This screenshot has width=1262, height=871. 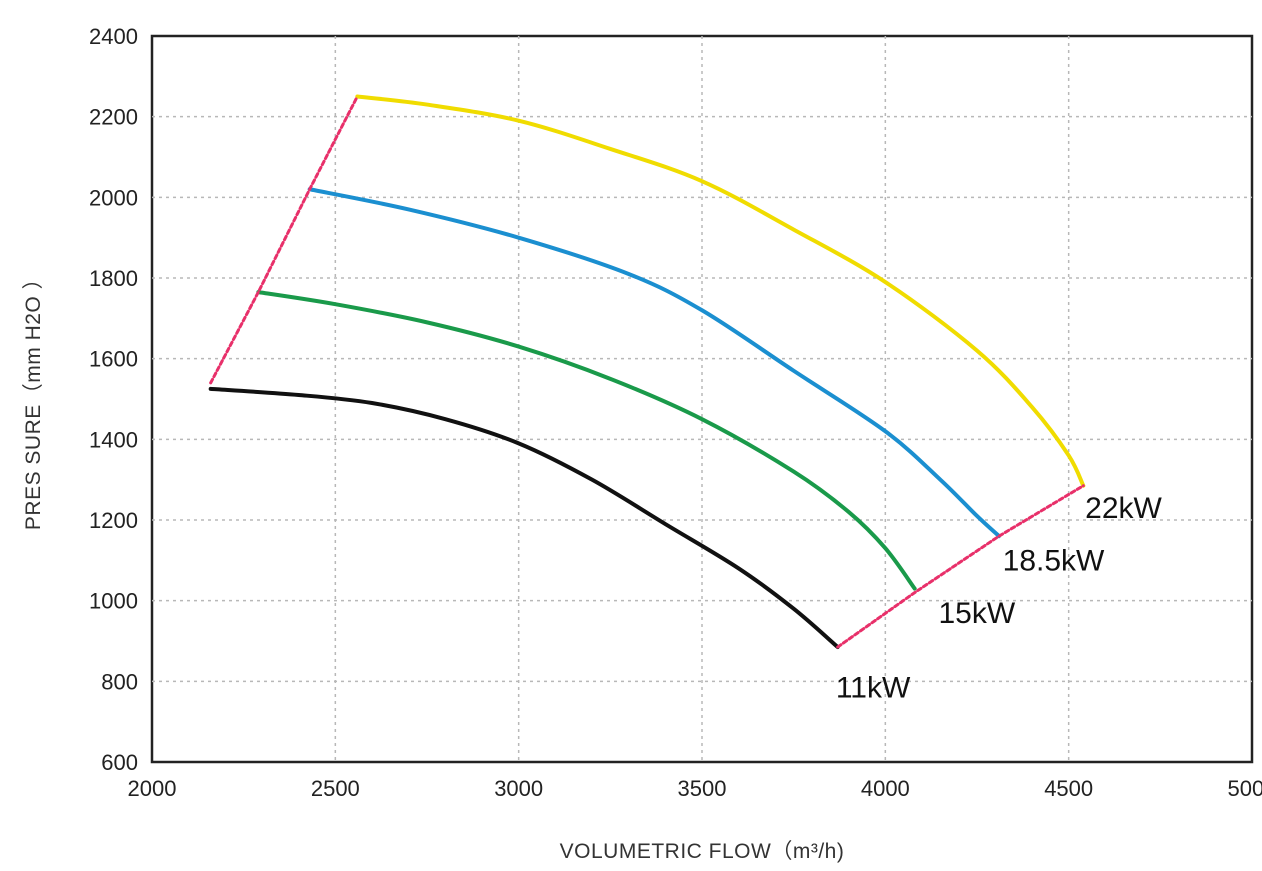 I want to click on y-tick-label: 2000, so click(x=113, y=197).